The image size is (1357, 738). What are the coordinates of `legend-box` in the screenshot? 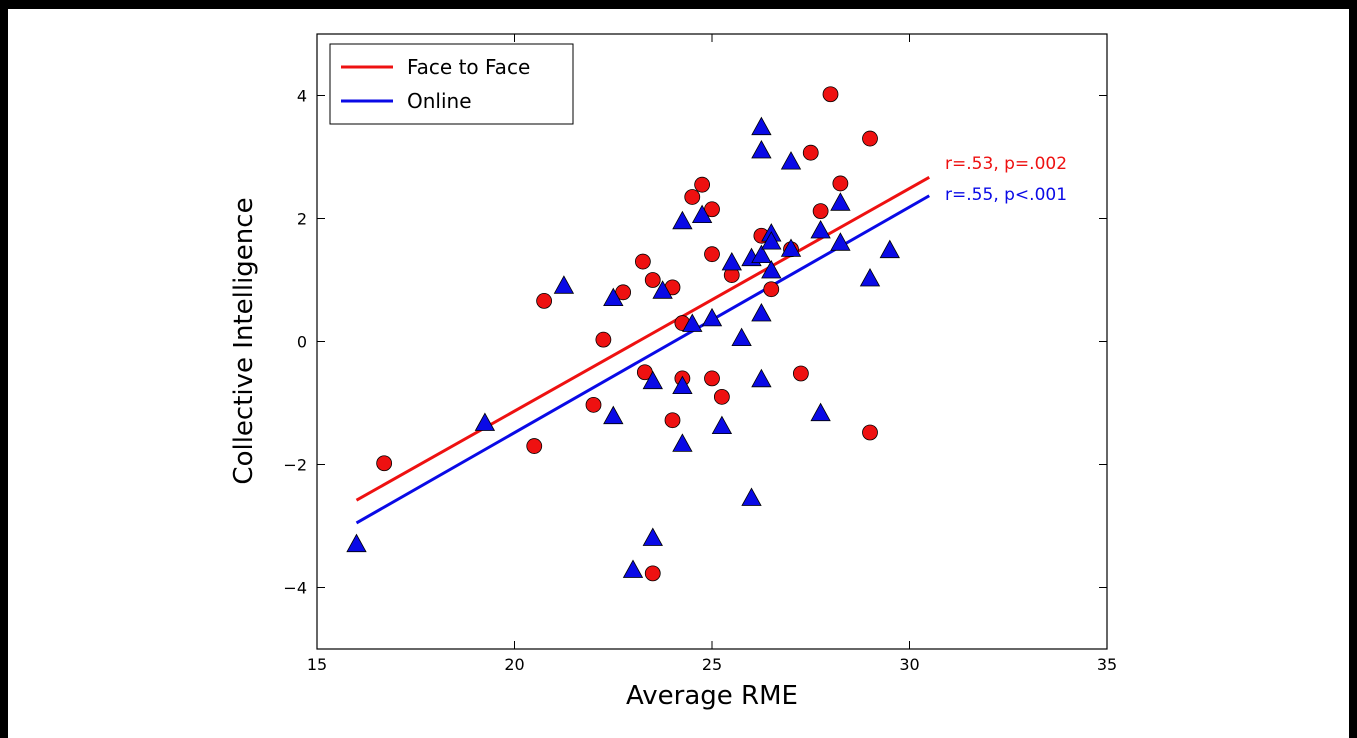 It's located at (451, 84).